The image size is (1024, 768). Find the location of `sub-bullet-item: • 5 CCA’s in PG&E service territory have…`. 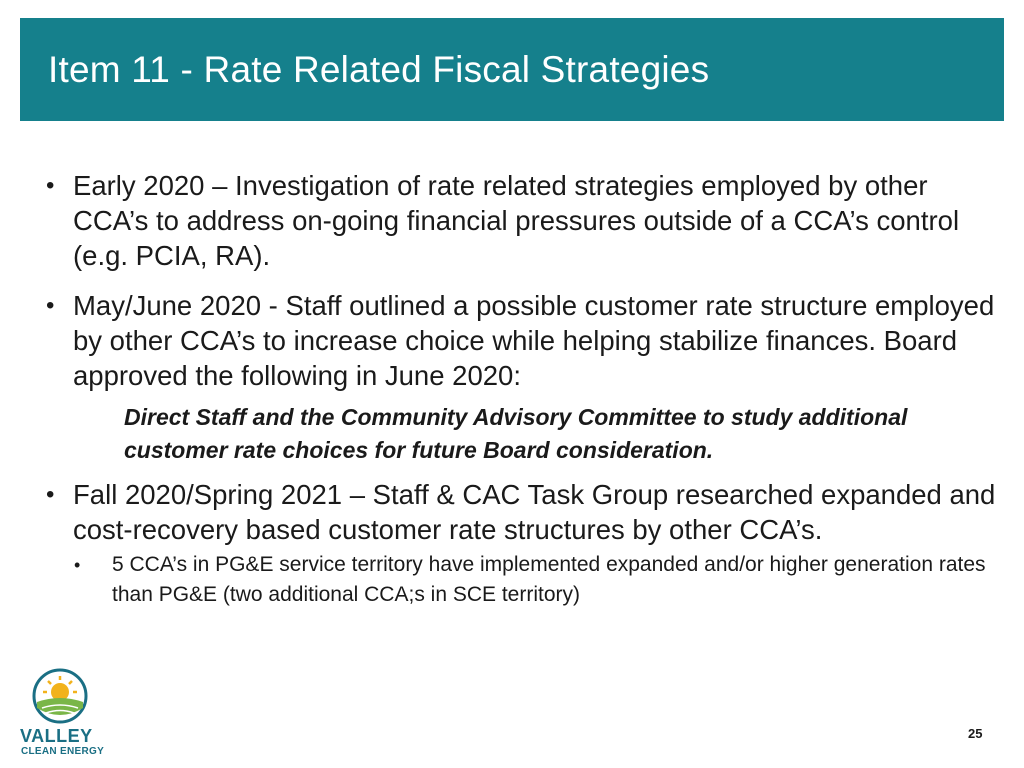

sub-bullet-item: • 5 CCA’s in PG&E service territory have… is located at coordinates (535, 580).